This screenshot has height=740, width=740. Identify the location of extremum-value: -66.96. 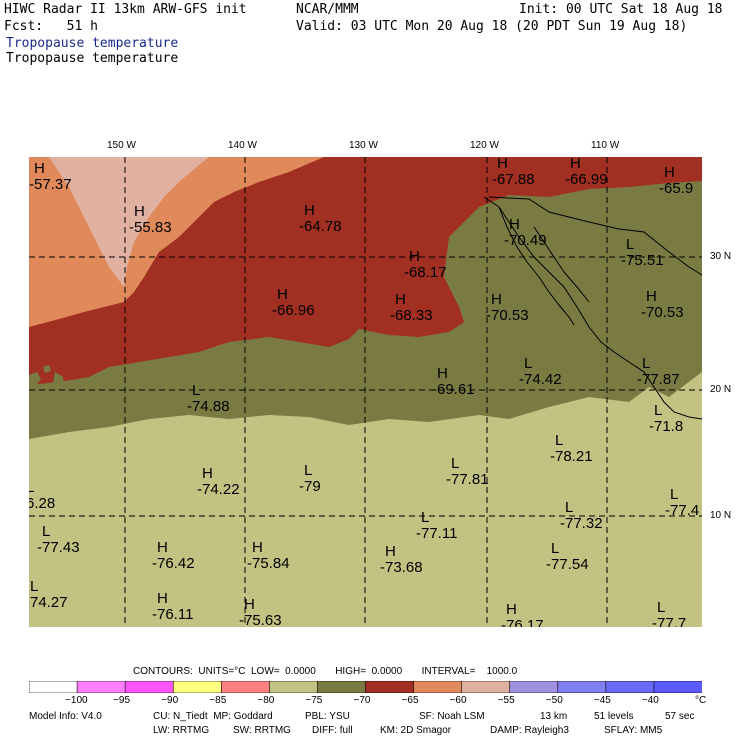
(293, 310).